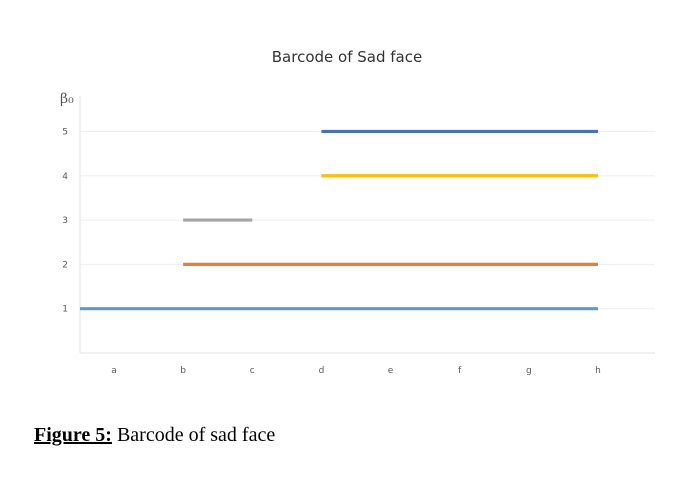 The image size is (698, 478). I want to click on x-tick-label-g: g, so click(529, 371).